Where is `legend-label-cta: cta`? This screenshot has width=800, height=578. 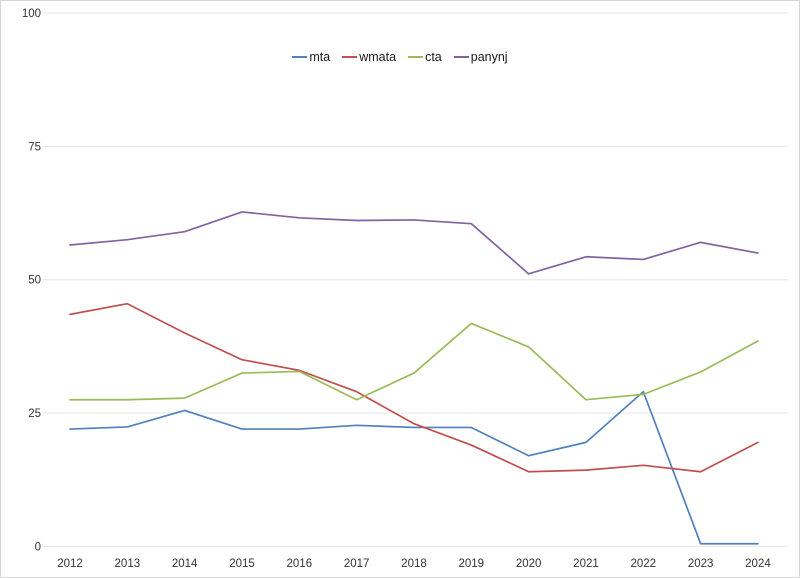 legend-label-cta: cta is located at coordinates (433, 57).